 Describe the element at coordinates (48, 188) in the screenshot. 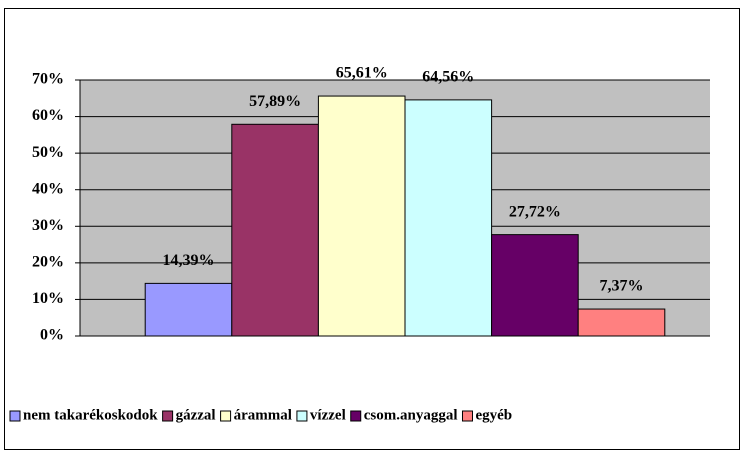

I see `y-tick-label: 40%` at that location.